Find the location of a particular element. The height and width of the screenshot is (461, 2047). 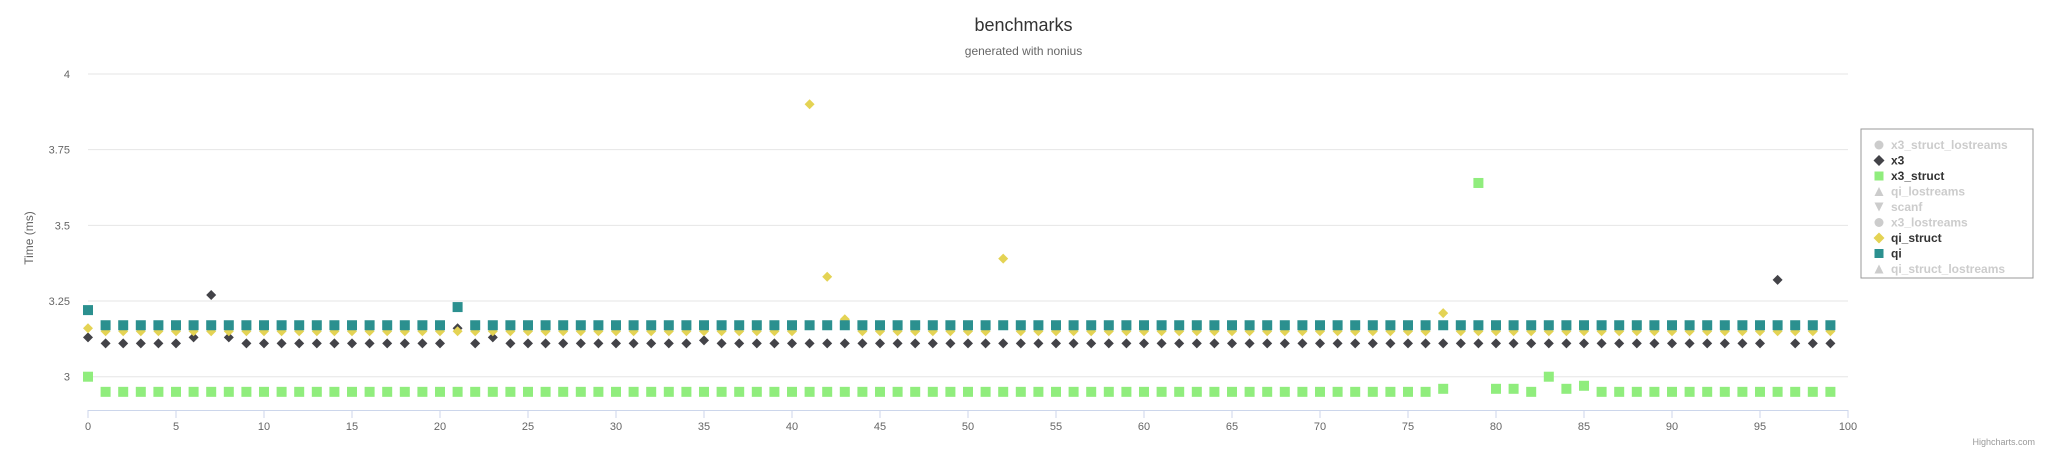

legend-item-qi-struct: qi_struct is located at coordinates (1907, 238).